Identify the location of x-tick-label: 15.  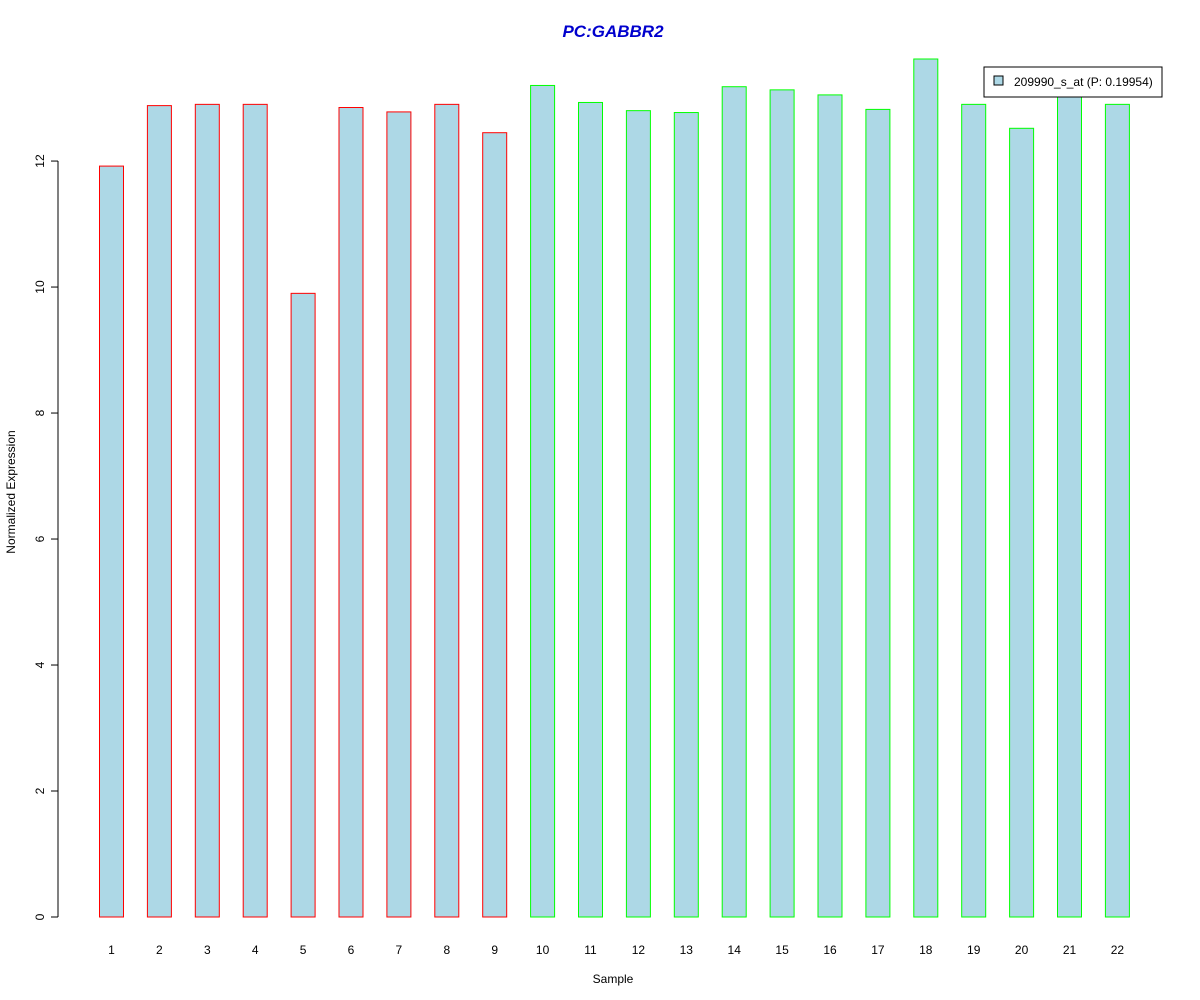
(782, 950).